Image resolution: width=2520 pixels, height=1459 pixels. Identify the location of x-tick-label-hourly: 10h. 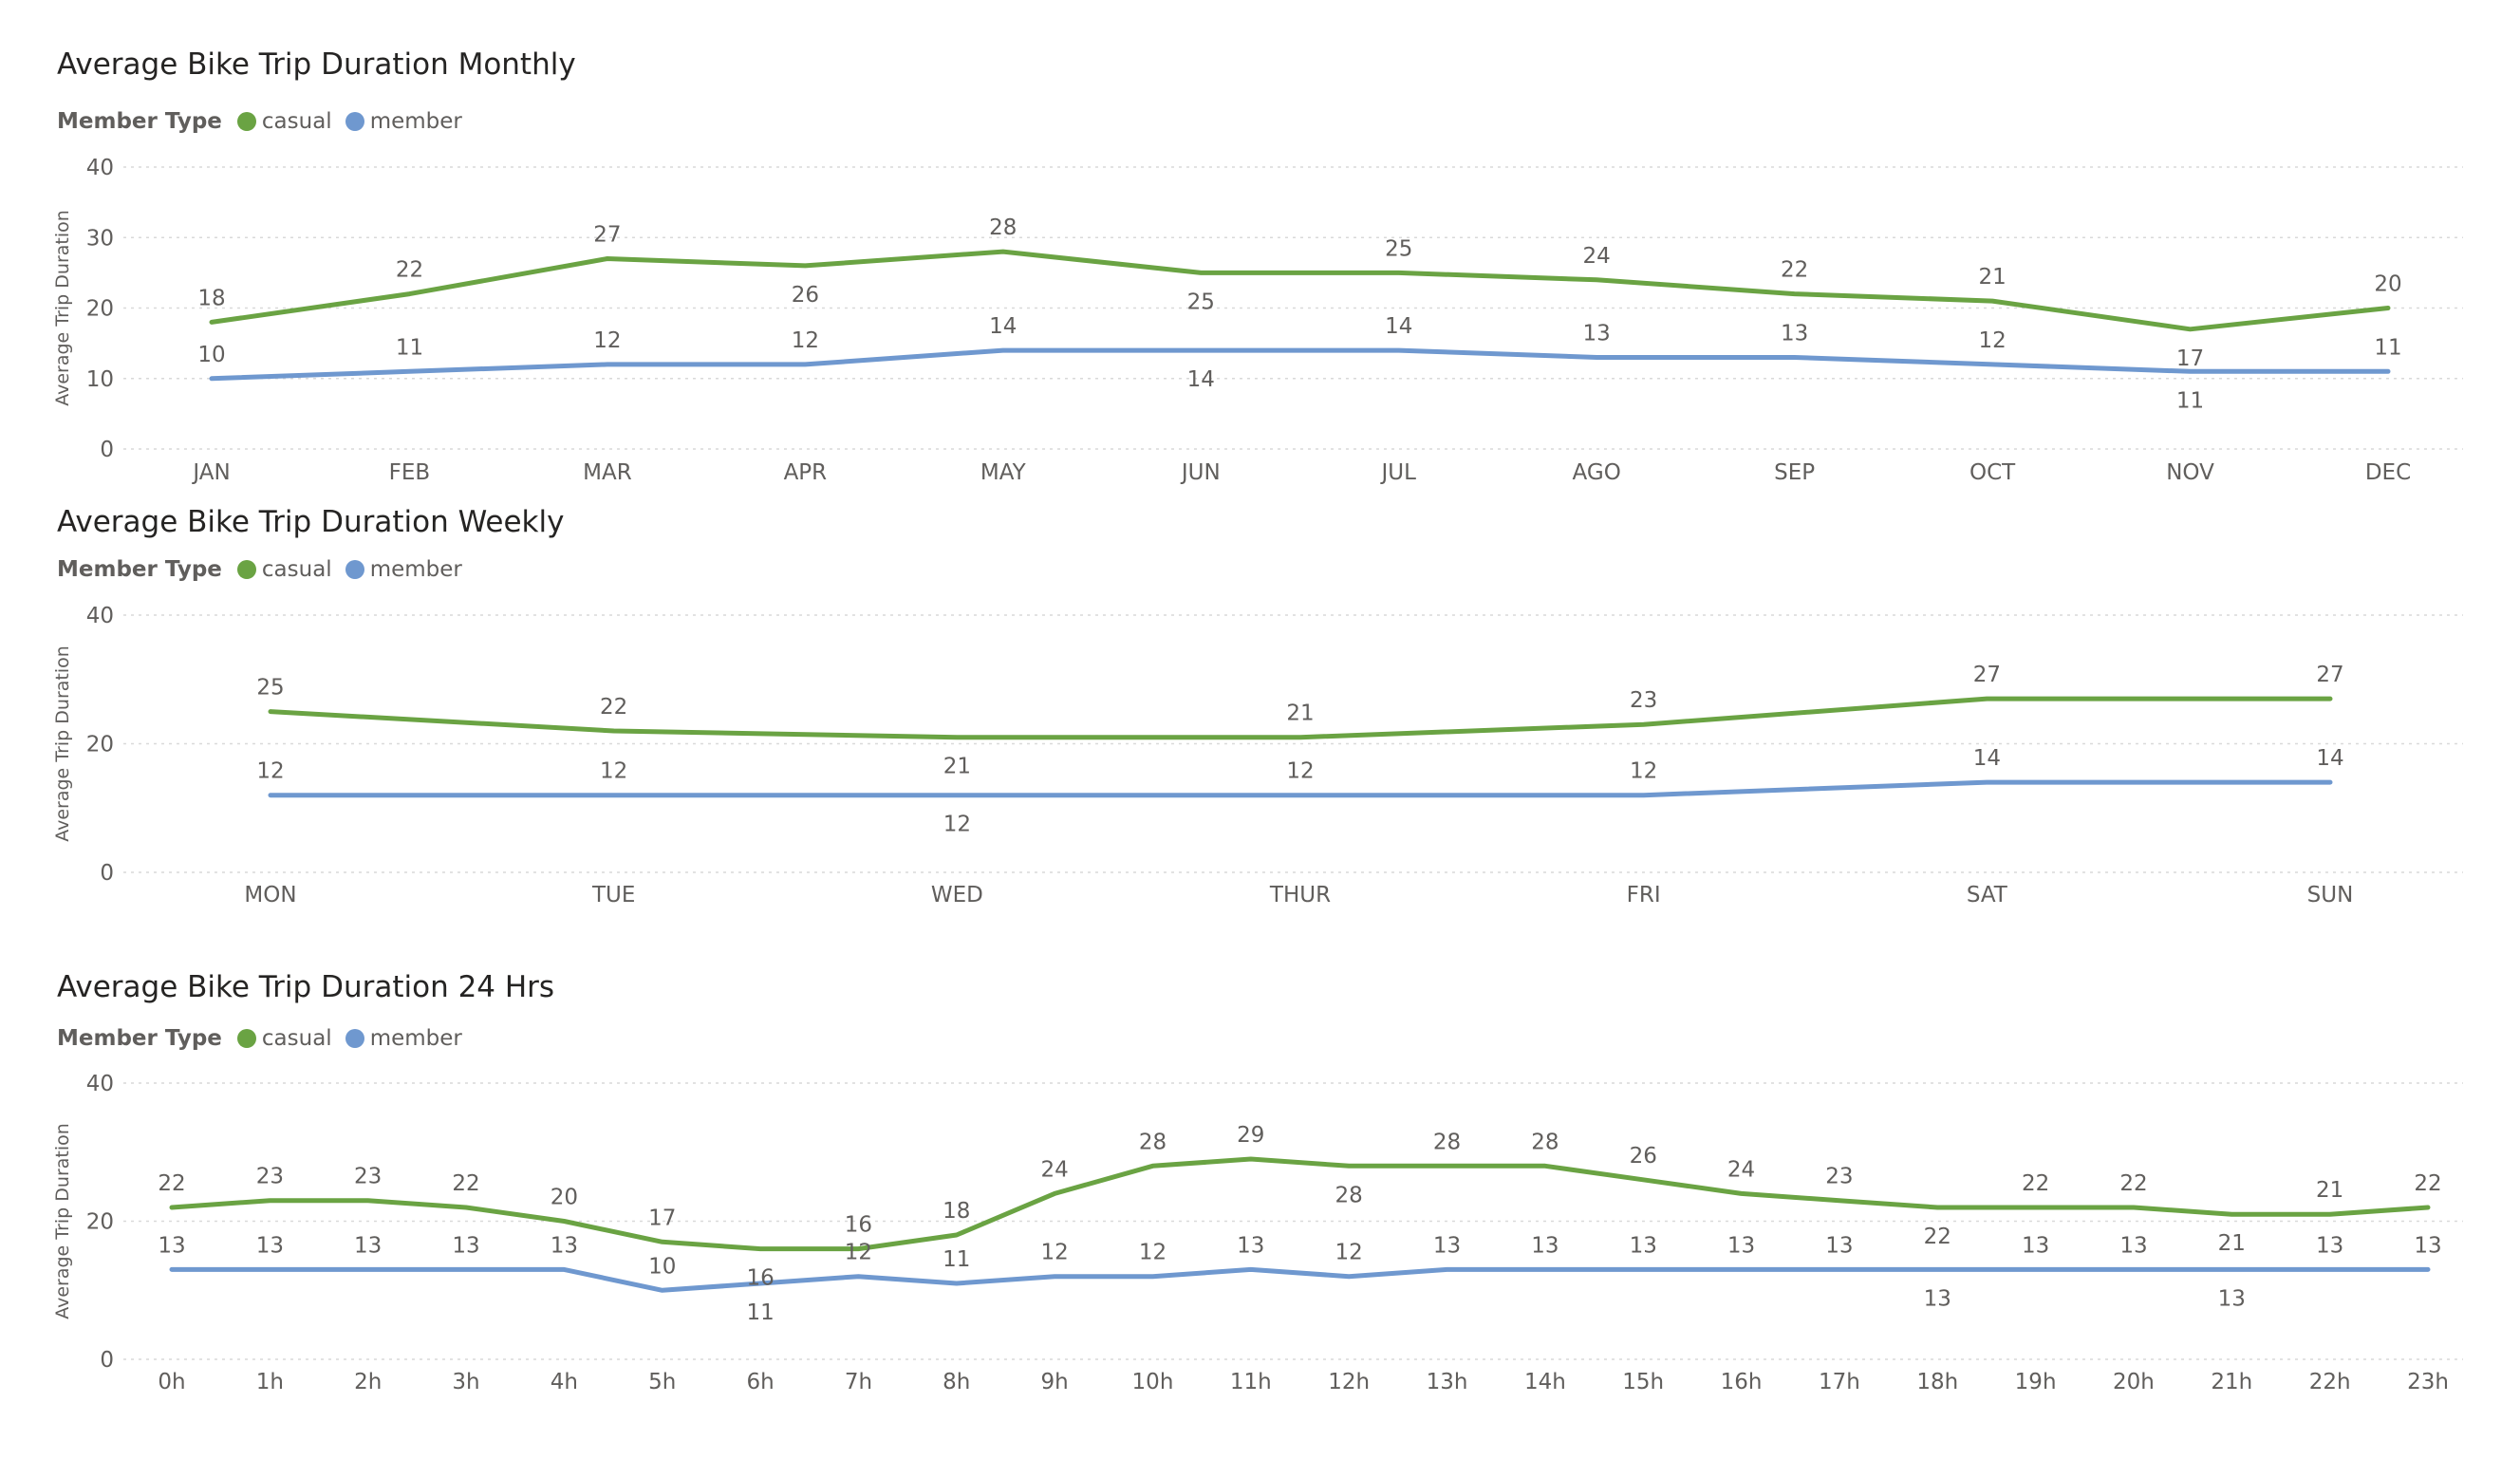
(1153, 1382).